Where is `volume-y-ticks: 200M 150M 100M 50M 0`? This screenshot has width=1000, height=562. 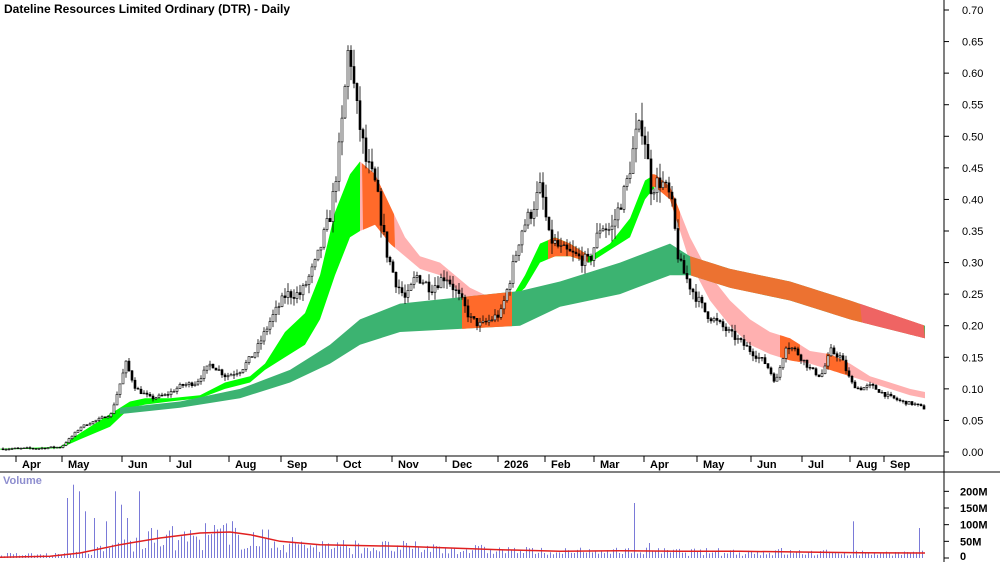 volume-y-ticks: 200M 150M 100M 50M 0 is located at coordinates (966, 524).